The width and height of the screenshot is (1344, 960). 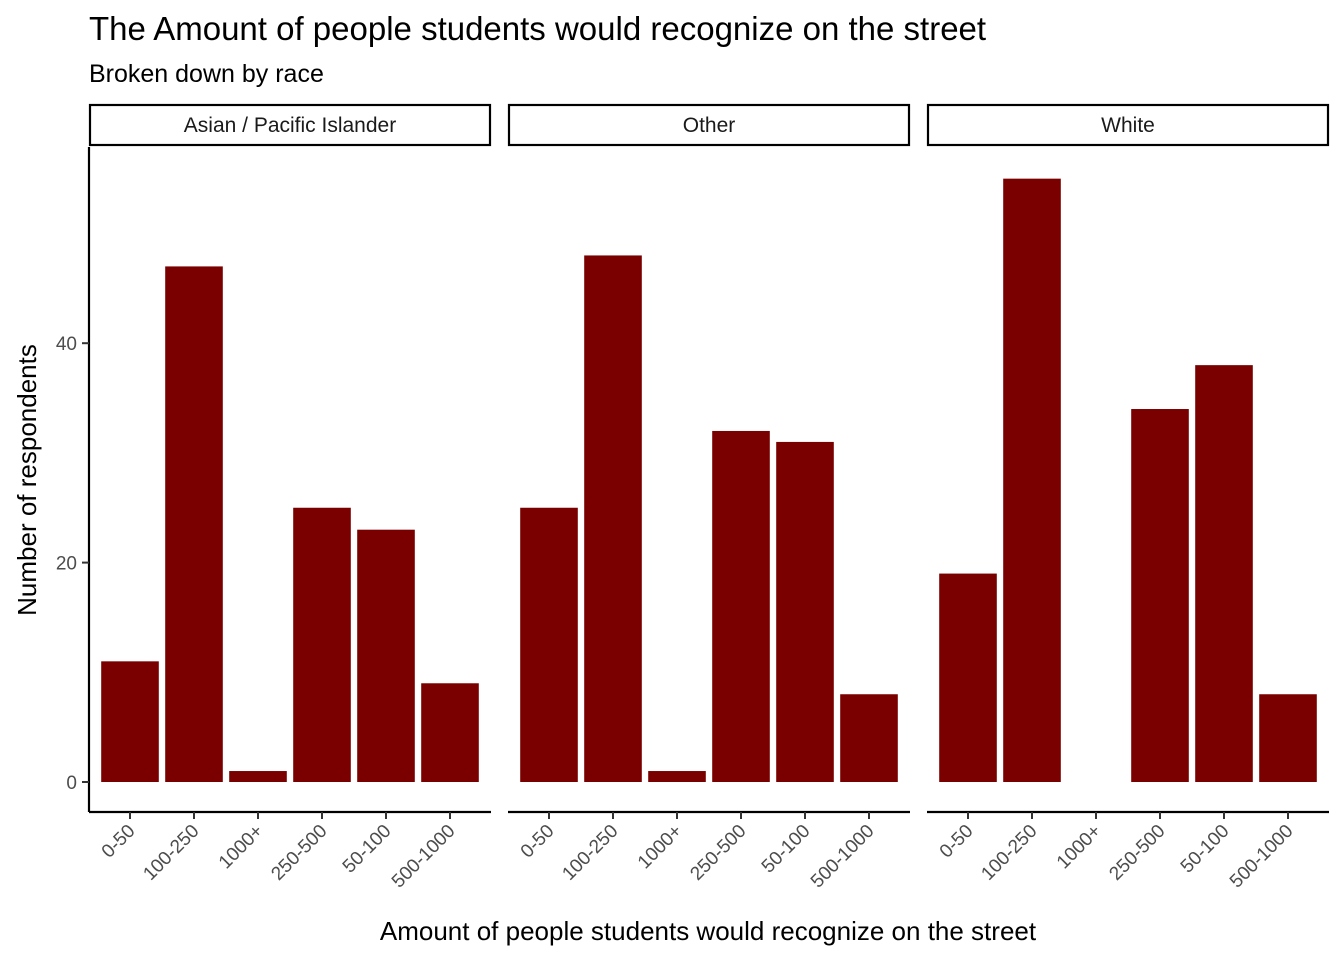 What do you see at coordinates (66, 564) in the screenshot?
I see `y-tick-label: 20` at bounding box center [66, 564].